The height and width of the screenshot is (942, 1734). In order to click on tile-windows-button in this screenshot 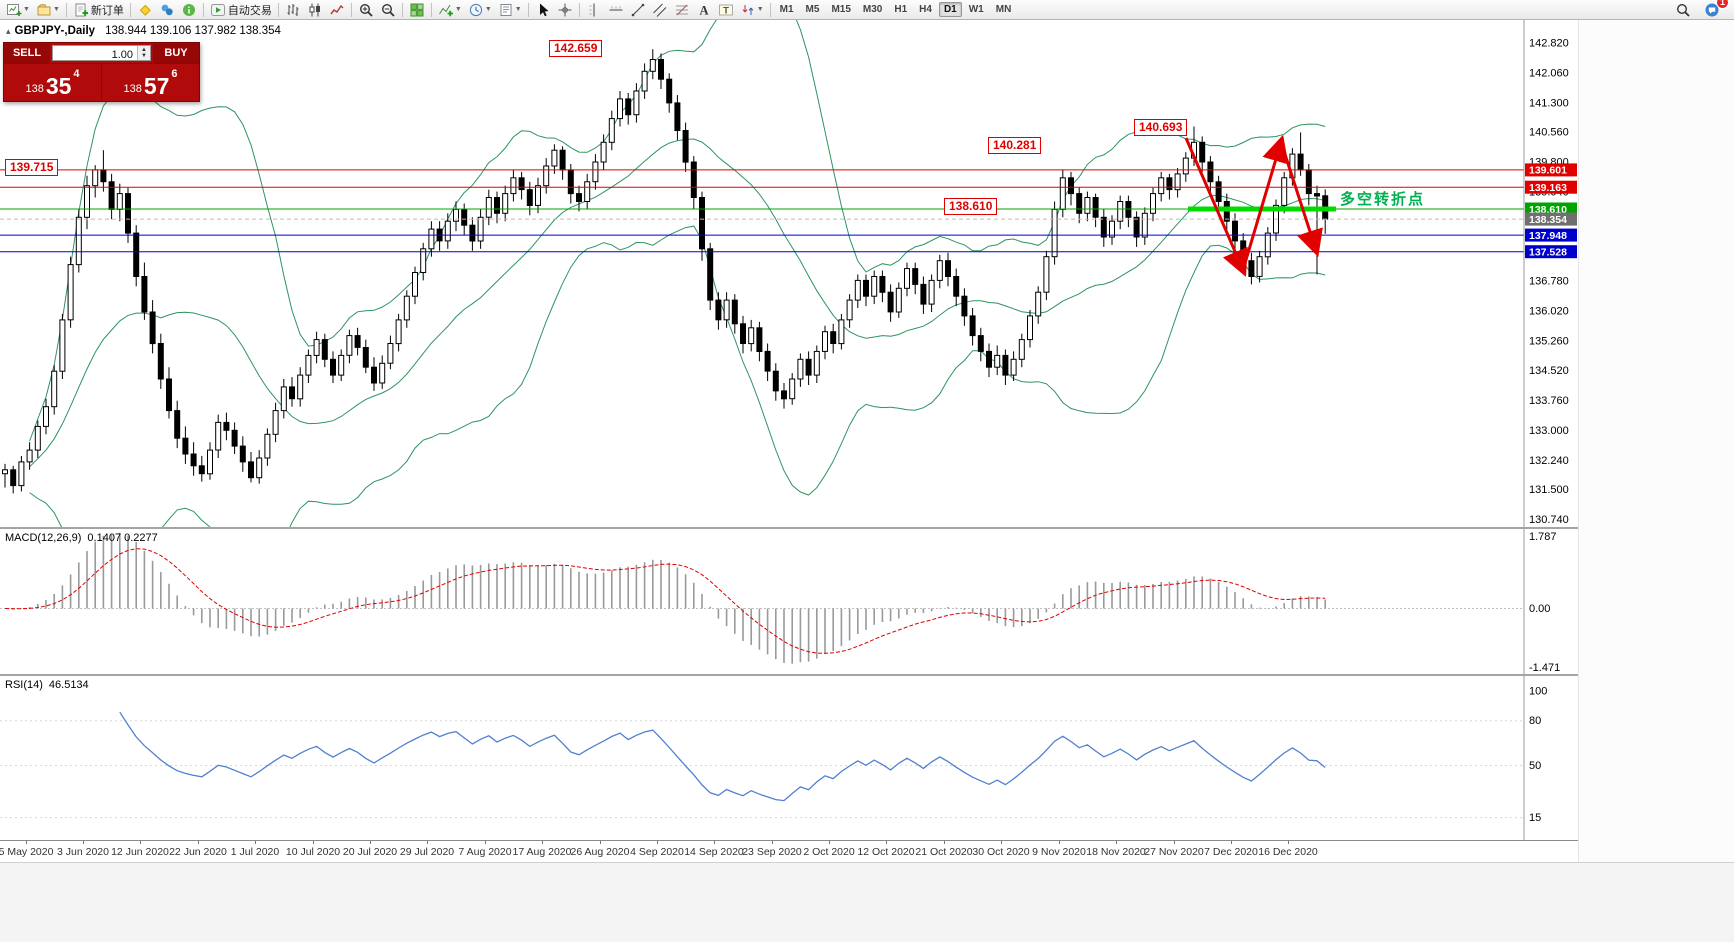, I will do `click(417, 10)`.